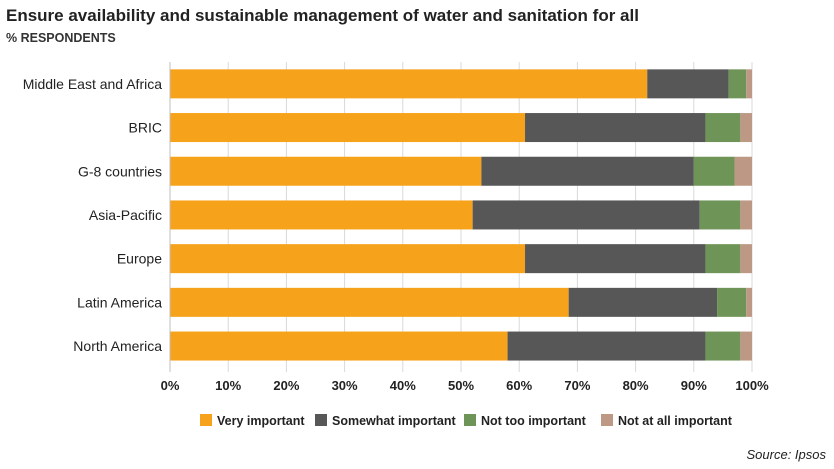 The image size is (834, 469). What do you see at coordinates (470, 420) in the screenshot?
I see `legend-swatch-nottoo` at bounding box center [470, 420].